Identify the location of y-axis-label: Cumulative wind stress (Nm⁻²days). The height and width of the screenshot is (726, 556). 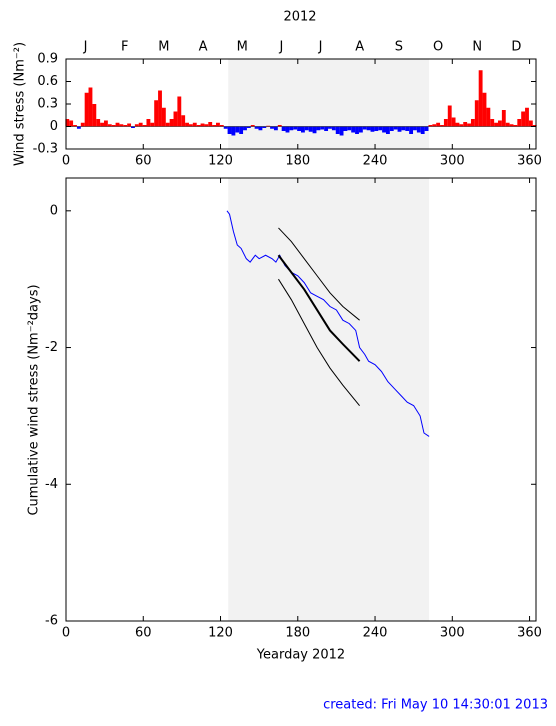
(34, 399).